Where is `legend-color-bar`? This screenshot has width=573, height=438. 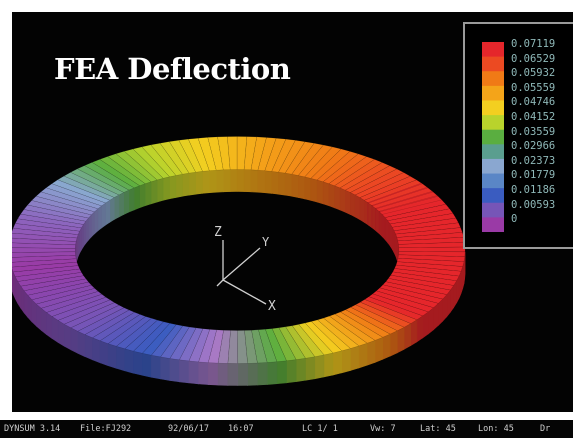 legend-color-bar is located at coordinates (493, 137).